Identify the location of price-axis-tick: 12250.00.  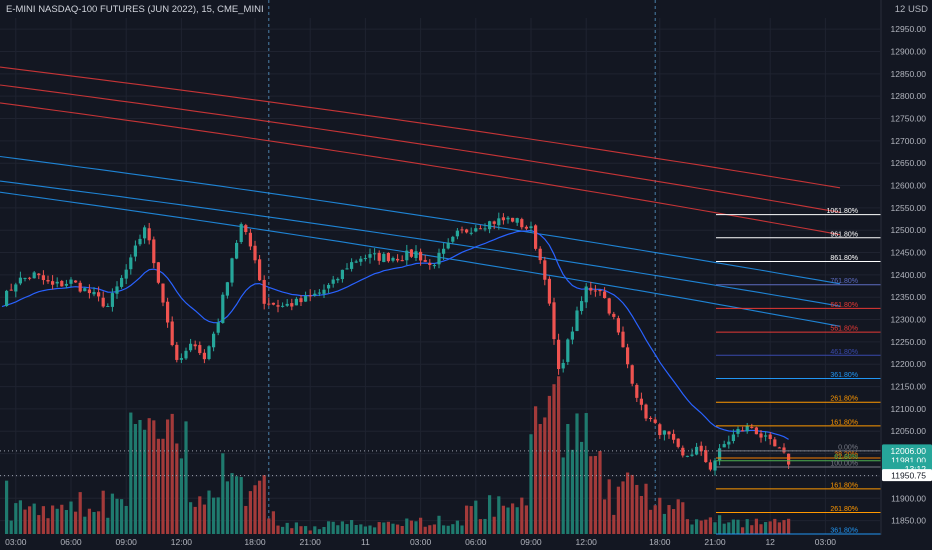
(909, 342).